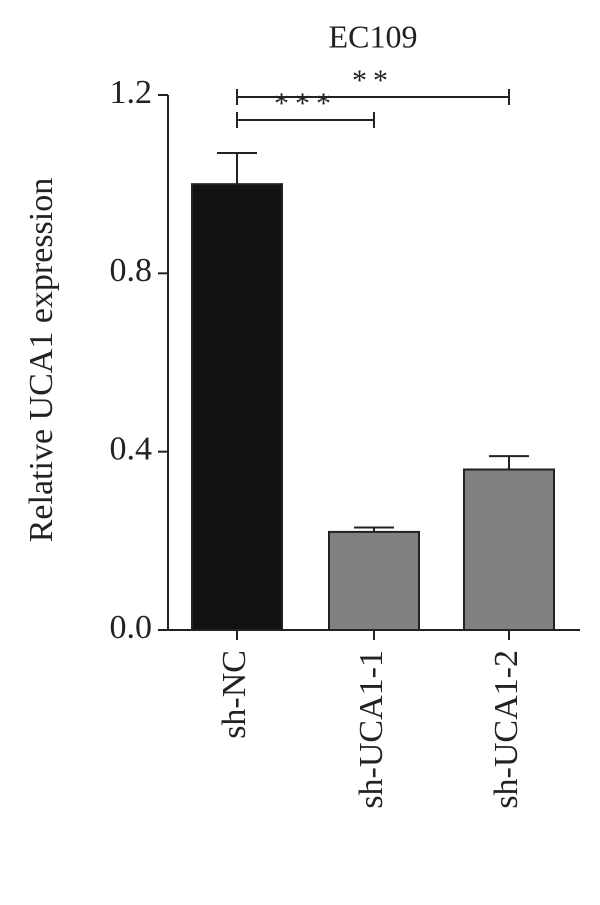 This screenshot has height=905, width=600. I want to click on chart-title: EC109, so click(373, 36).